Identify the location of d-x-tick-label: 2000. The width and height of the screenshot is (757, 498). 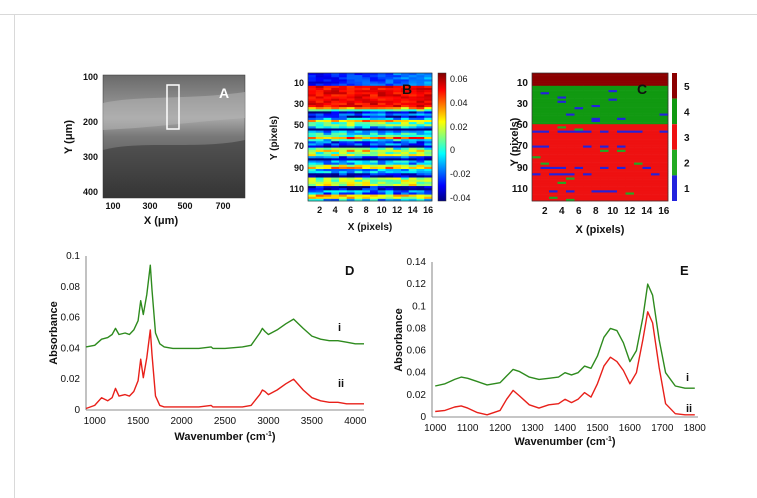
(181, 421).